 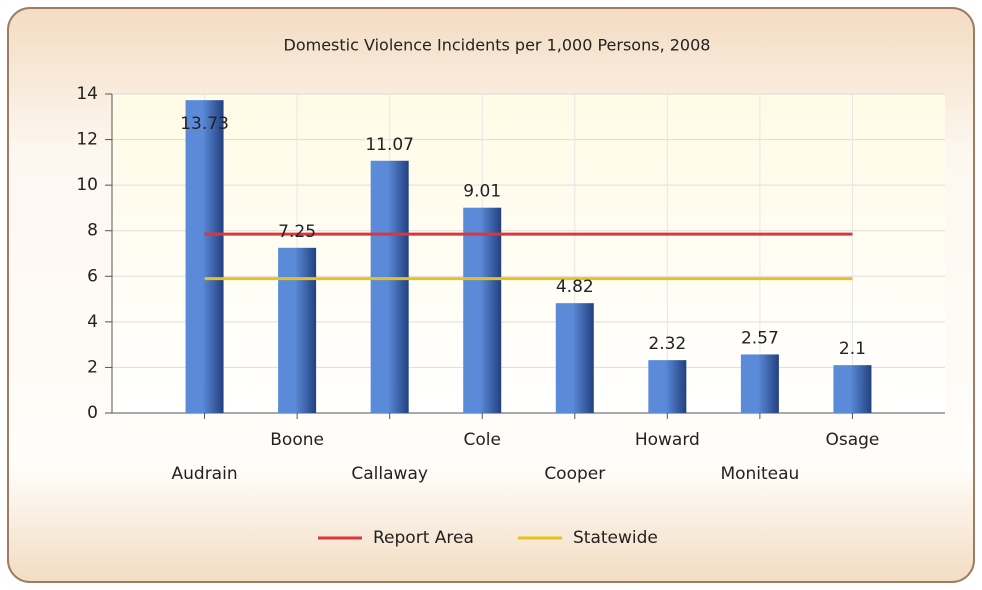 I want to click on x-tick-label: Cooper, so click(x=574, y=474).